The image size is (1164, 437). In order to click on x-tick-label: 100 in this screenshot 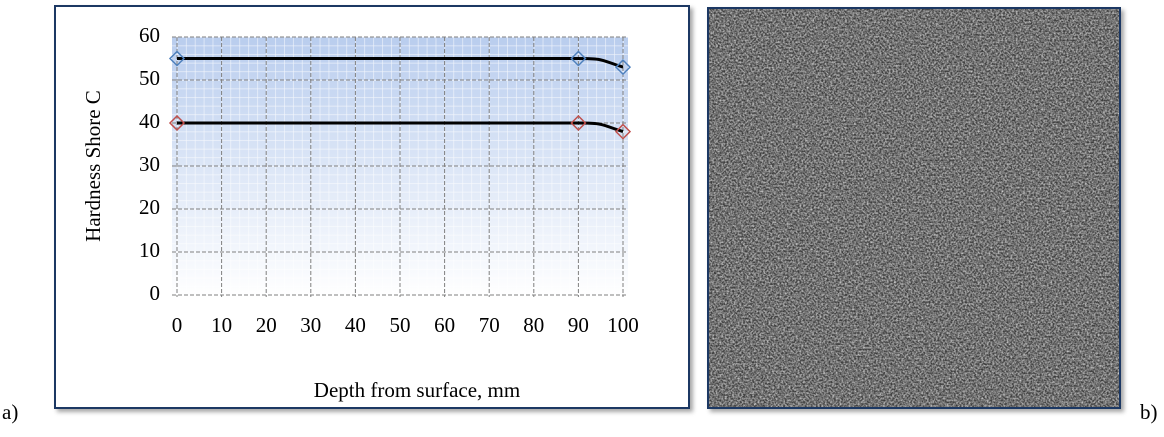, I will do `click(623, 325)`.